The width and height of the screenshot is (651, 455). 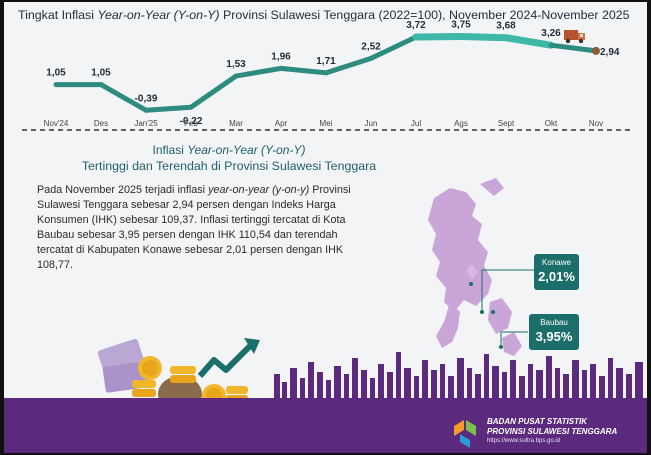 What do you see at coordinates (371, 46) in the screenshot?
I see `data-label: 2,52` at bounding box center [371, 46].